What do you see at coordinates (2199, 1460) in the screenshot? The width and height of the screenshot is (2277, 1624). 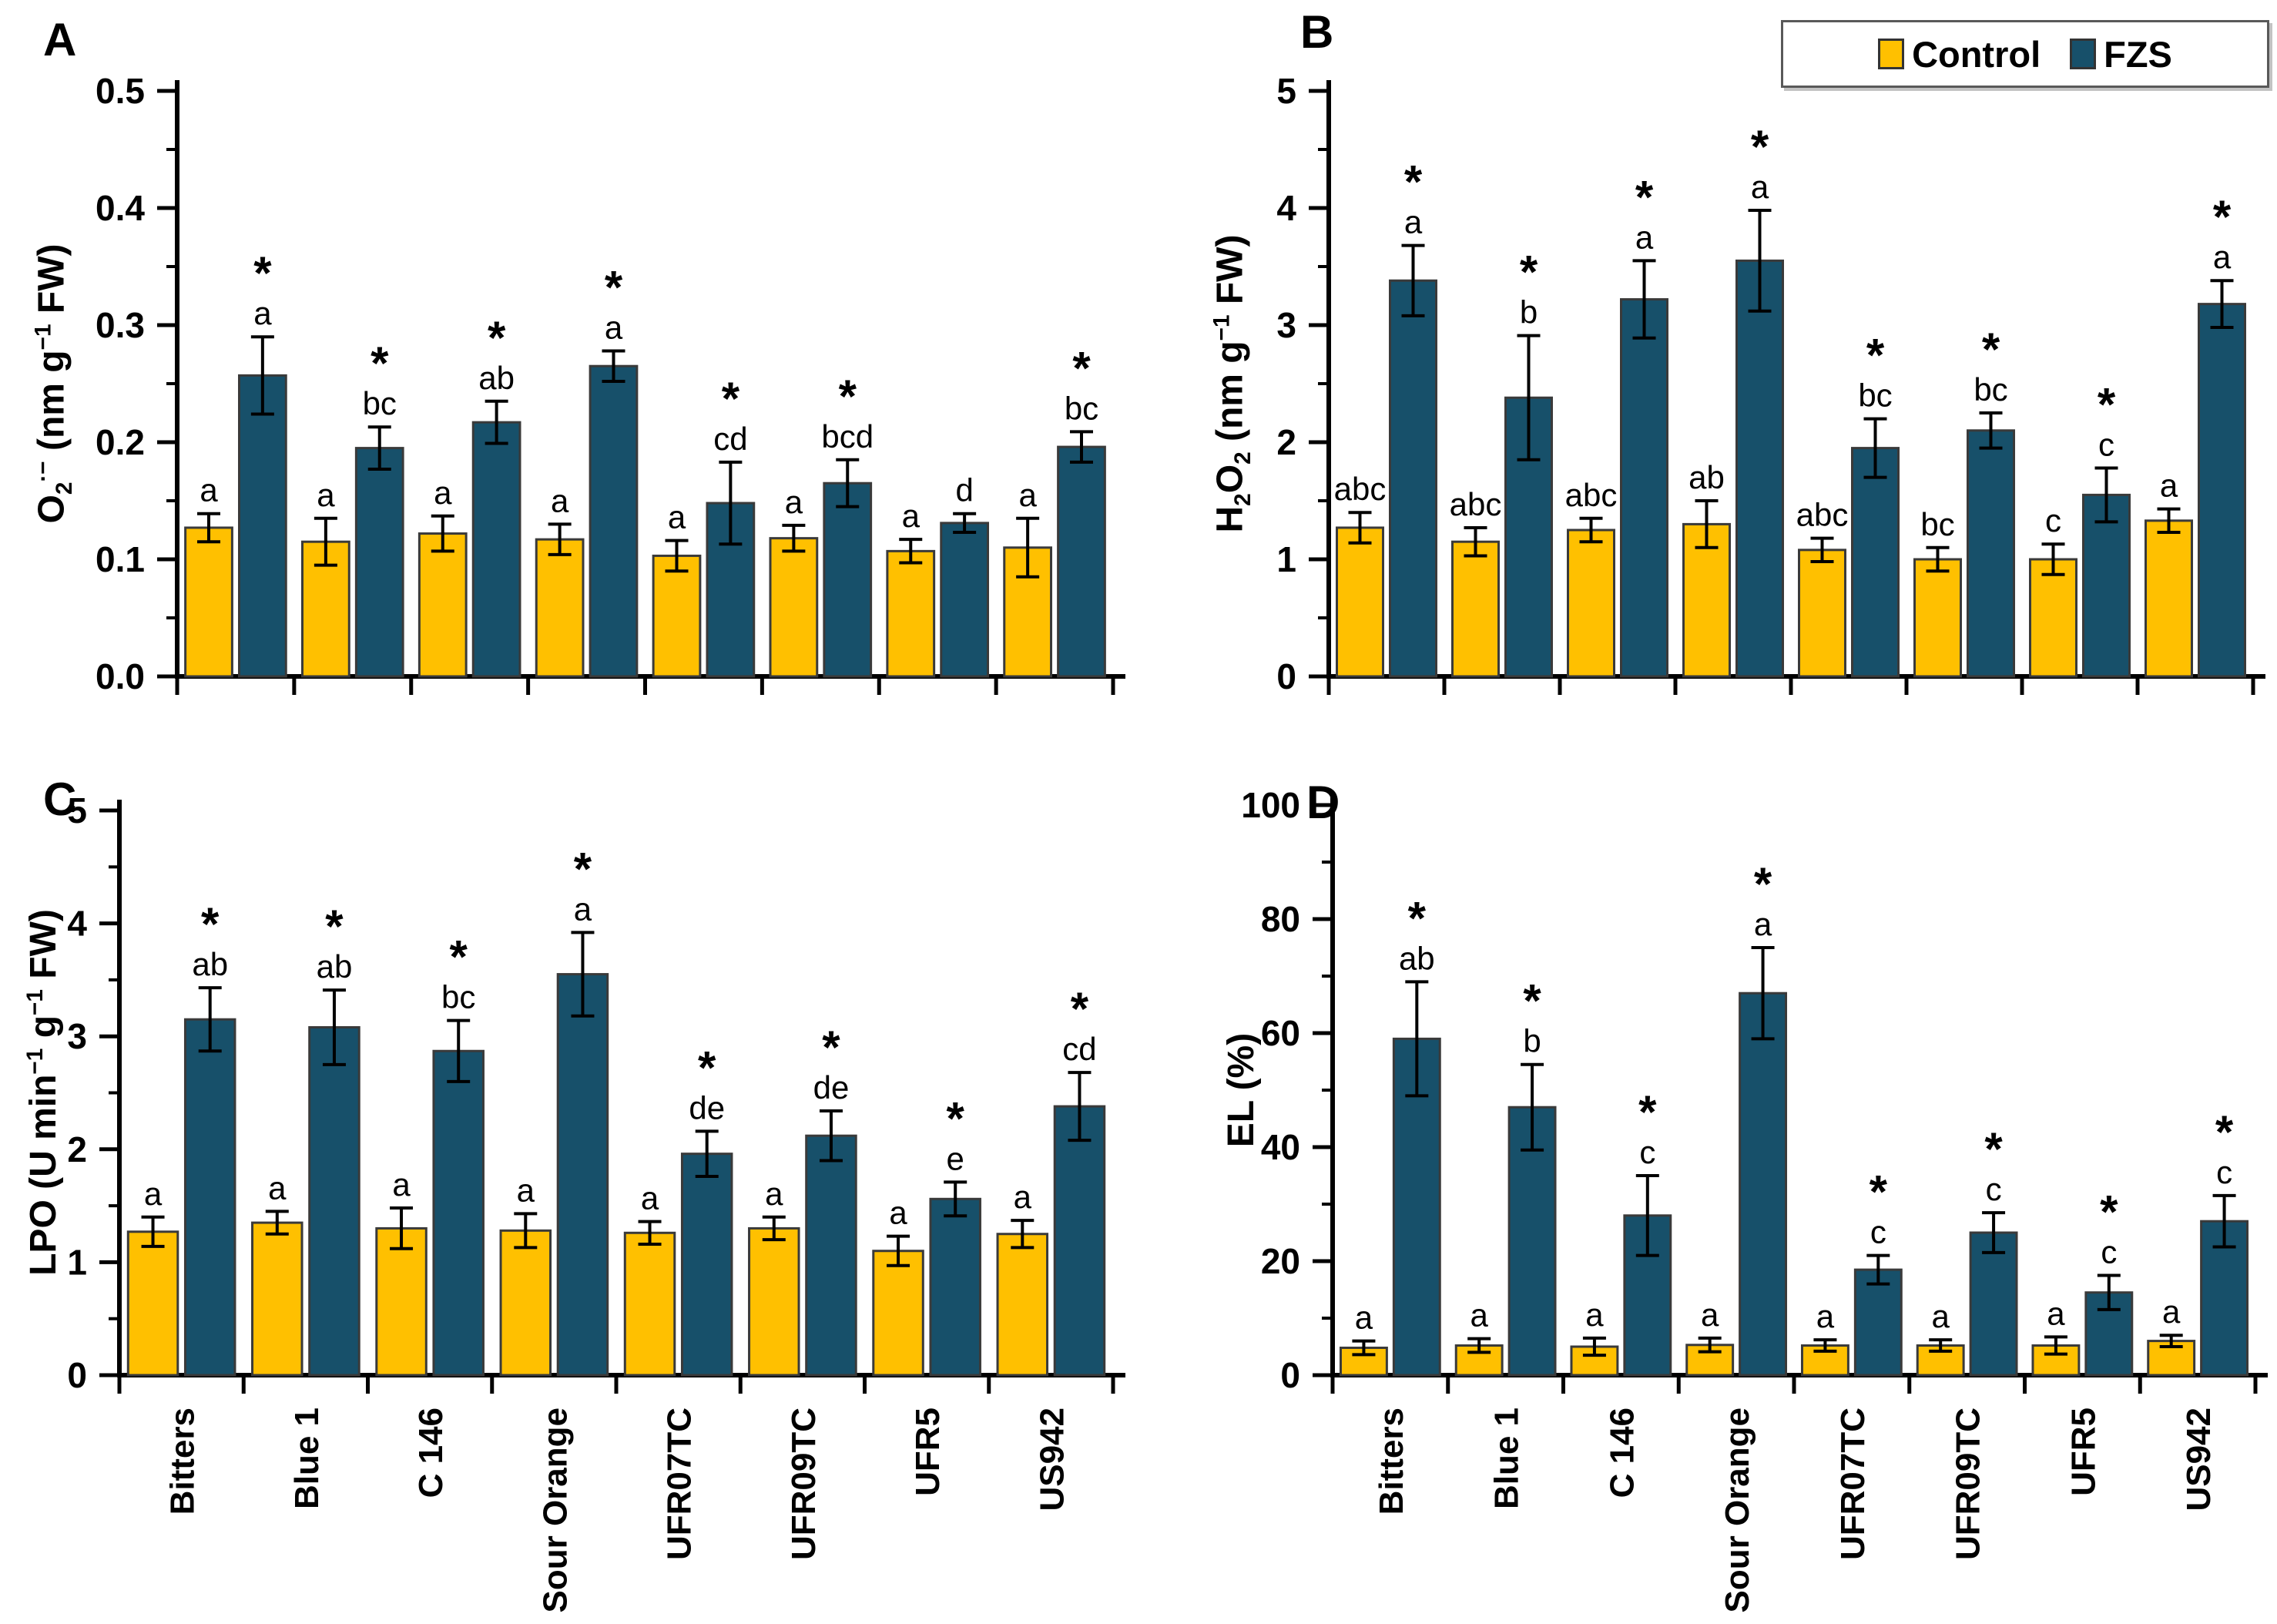 I see `x-category-label: US942` at bounding box center [2199, 1460].